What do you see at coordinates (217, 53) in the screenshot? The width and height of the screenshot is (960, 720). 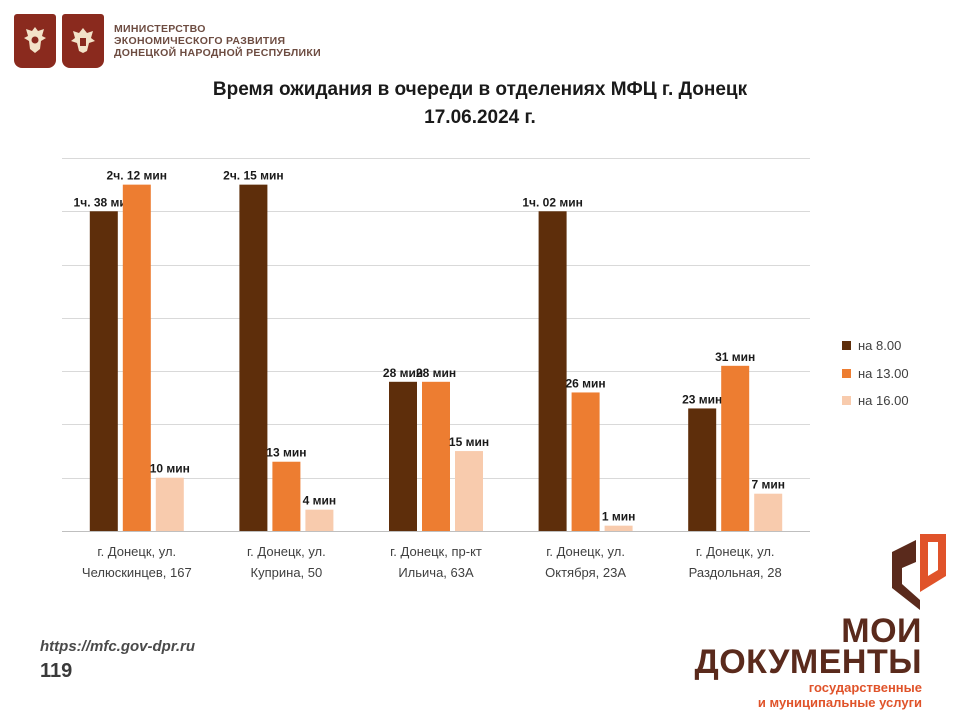 I see `ministry-line: ДОНЕЦКОЙ НАРОДНОЙ РЕСПУБЛИКИ` at bounding box center [217, 53].